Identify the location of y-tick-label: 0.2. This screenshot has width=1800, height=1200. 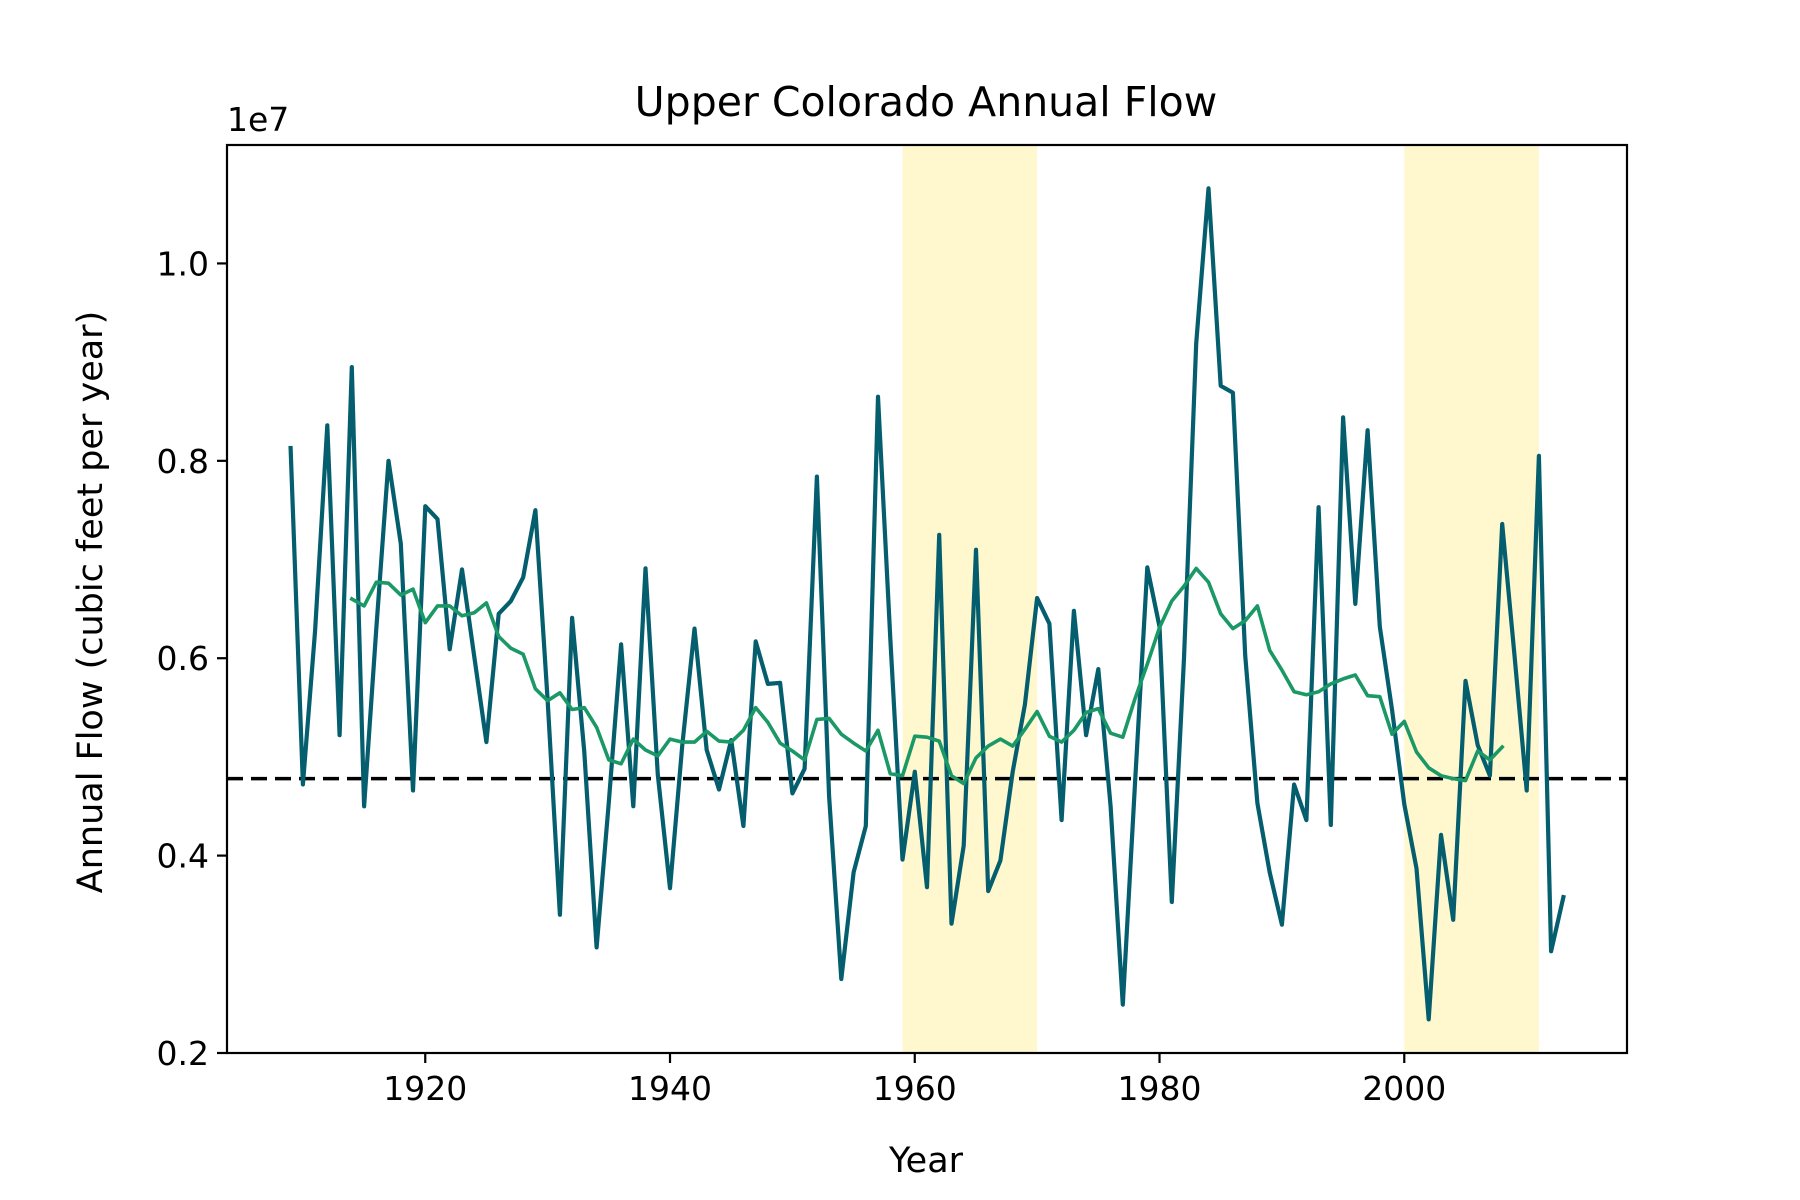
(183, 1053).